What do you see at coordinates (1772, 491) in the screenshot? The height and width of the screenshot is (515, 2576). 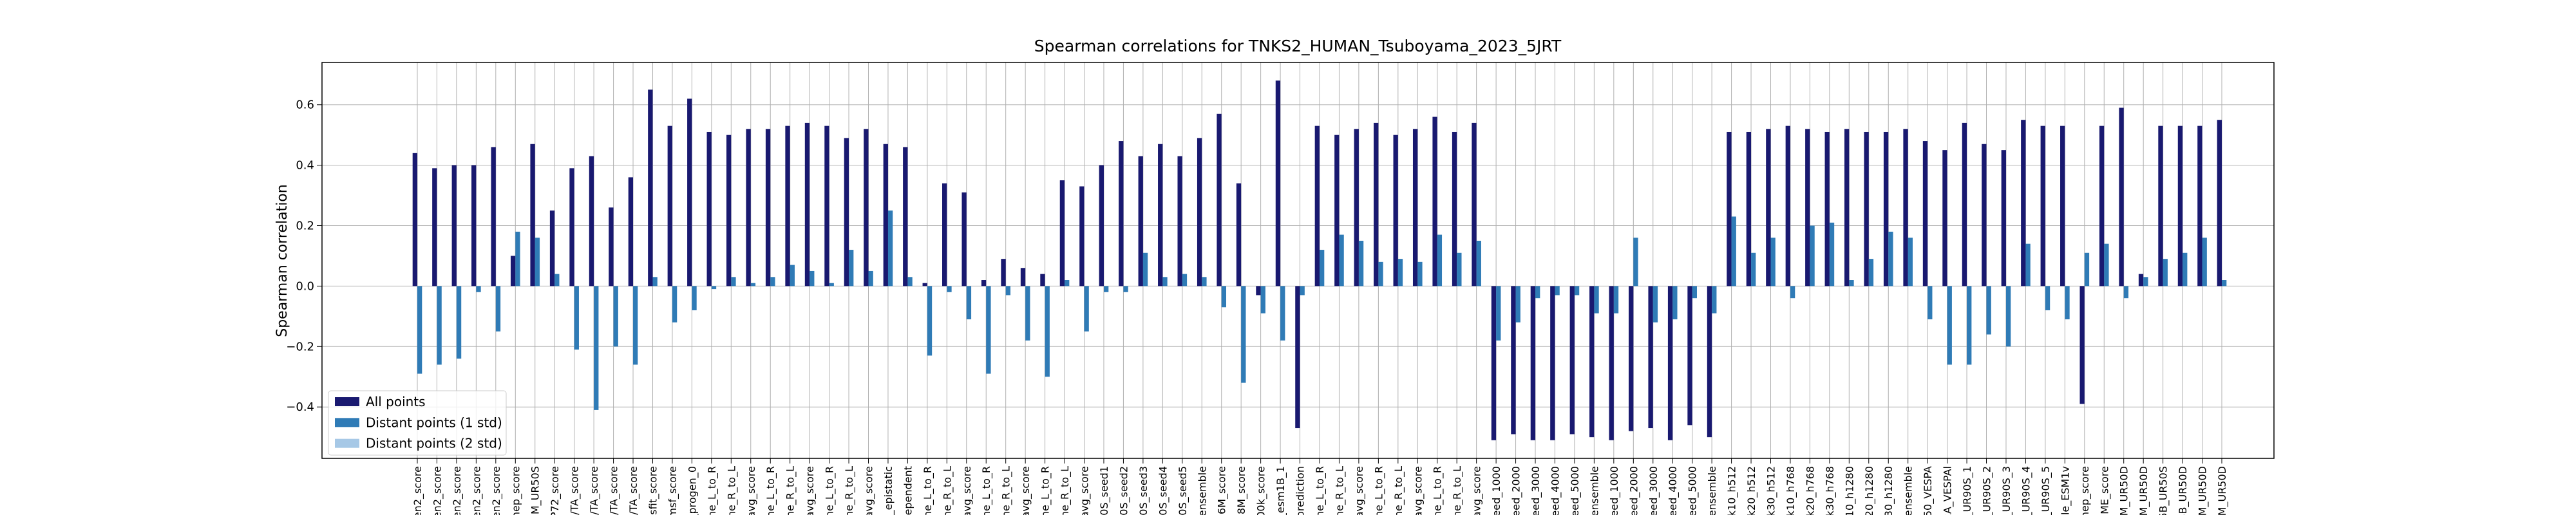 I see `x-tick-label: k30_h512` at bounding box center [1772, 491].